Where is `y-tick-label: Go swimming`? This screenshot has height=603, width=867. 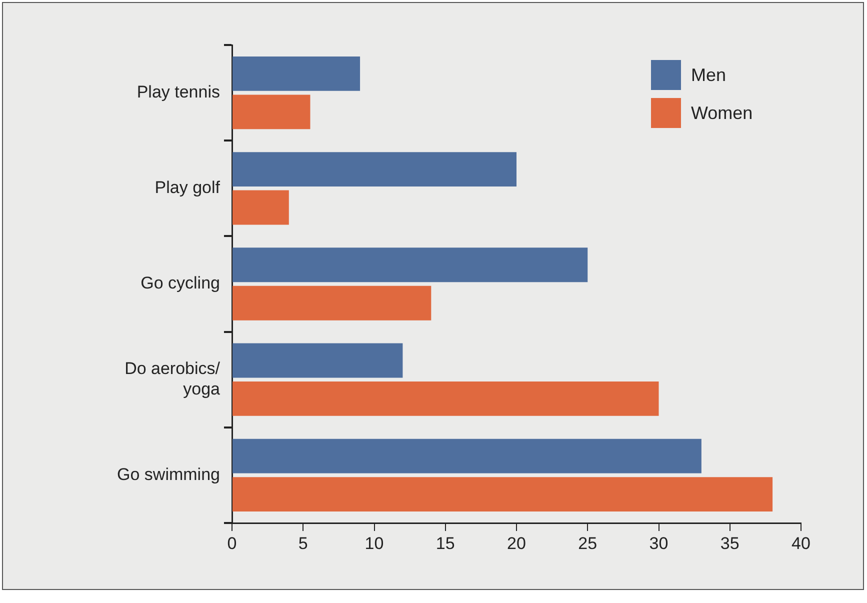 y-tick-label: Go swimming is located at coordinates (168, 474).